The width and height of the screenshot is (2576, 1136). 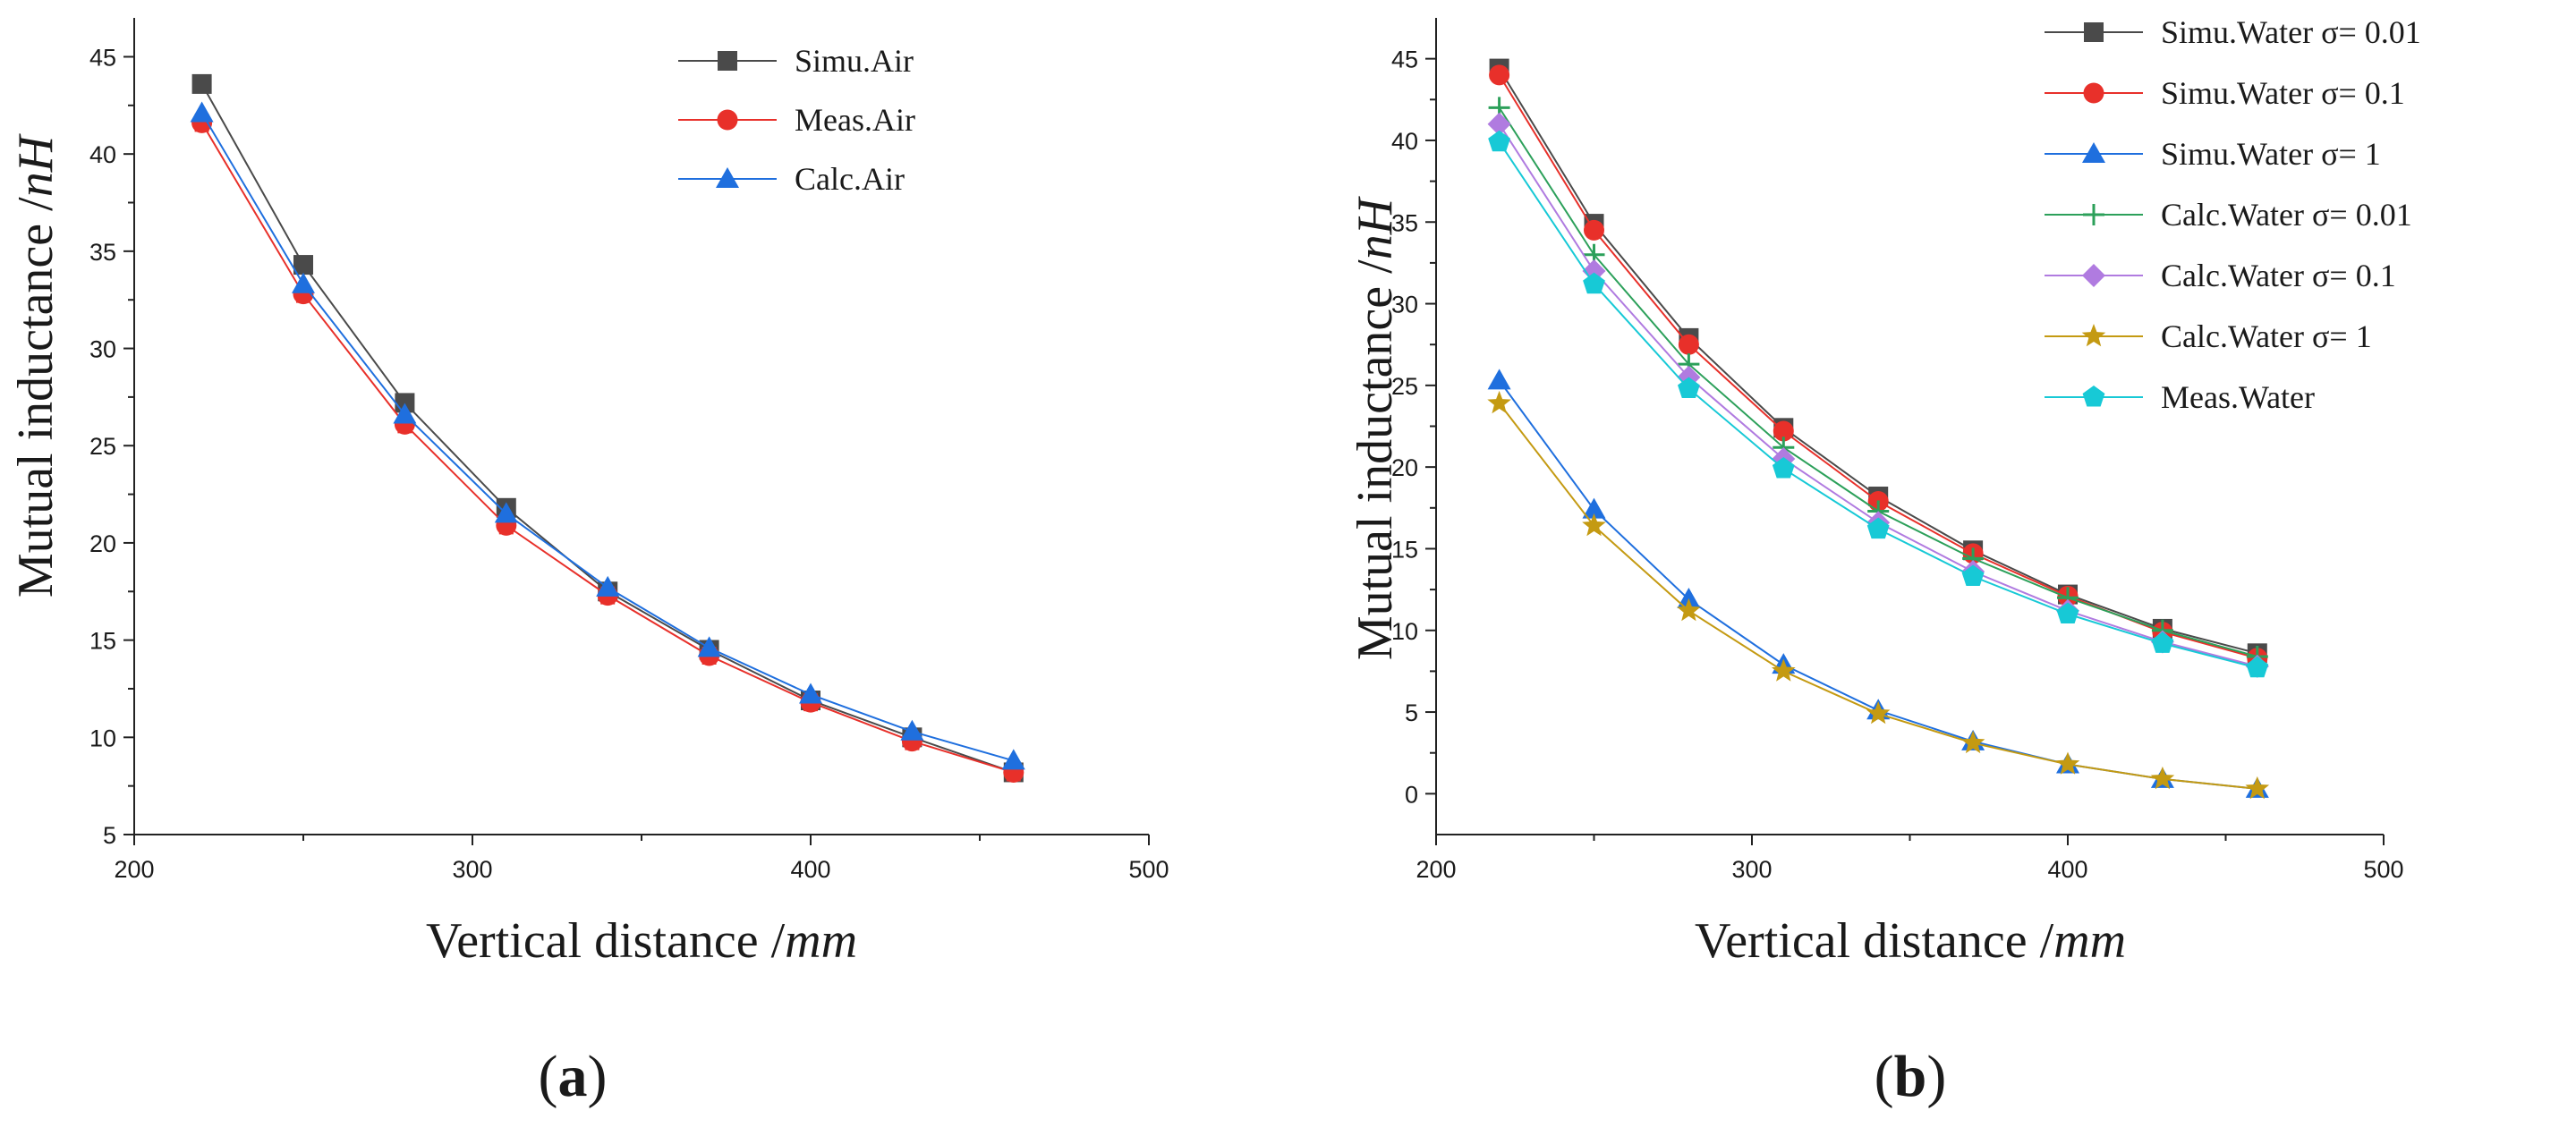 I want to click on panel-b-y-axis-title: Mutual inductance /nH, so click(x=1375, y=428).